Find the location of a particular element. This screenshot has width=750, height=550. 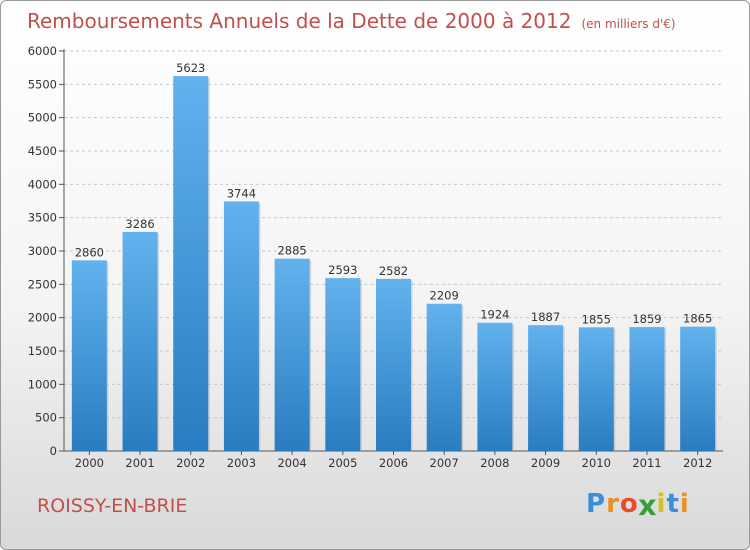

bar-2004 is located at coordinates (292, 354).